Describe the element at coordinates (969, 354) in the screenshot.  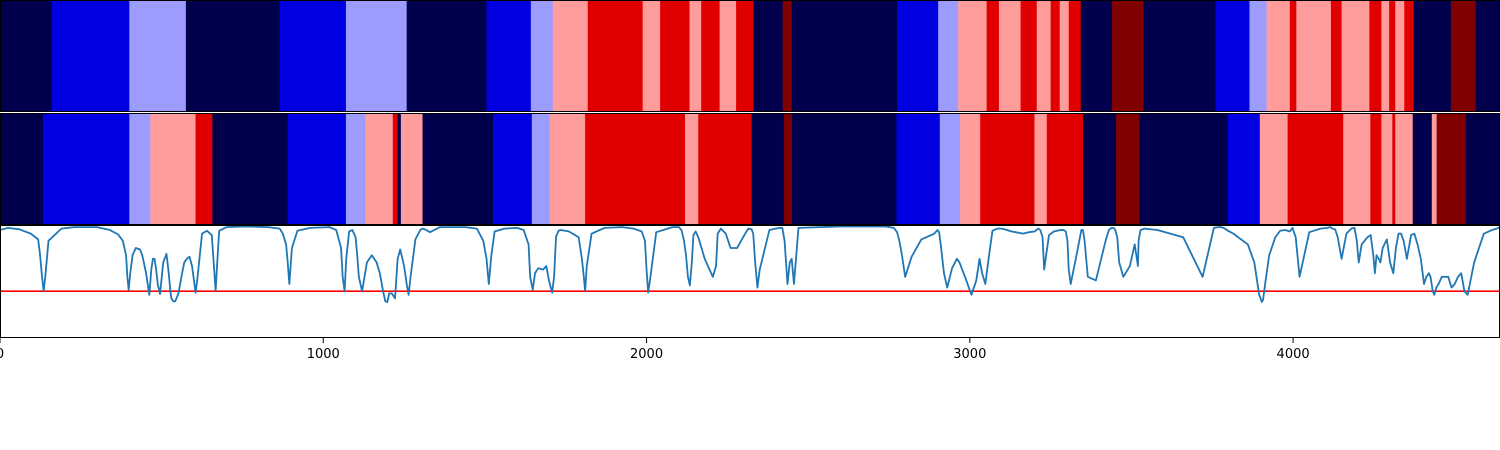
I see `x-tick-label: 3000` at that location.